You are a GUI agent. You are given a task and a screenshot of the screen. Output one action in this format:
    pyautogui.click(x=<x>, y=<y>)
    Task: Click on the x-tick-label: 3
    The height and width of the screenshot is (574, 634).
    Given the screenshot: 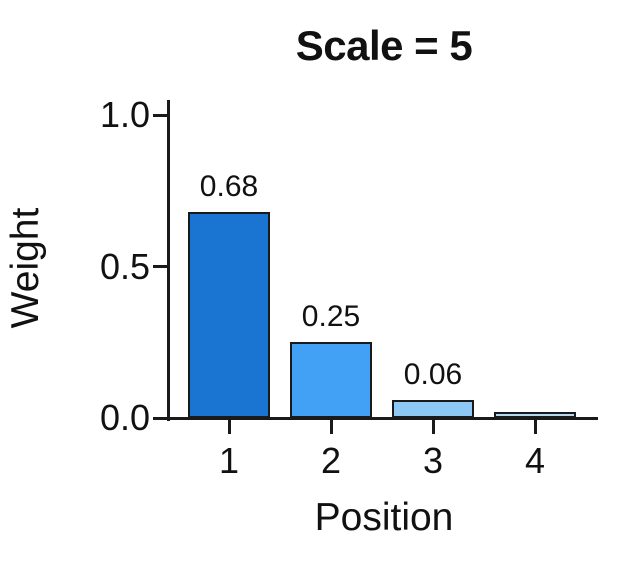 What is the action you would take?
    pyautogui.click(x=433, y=460)
    